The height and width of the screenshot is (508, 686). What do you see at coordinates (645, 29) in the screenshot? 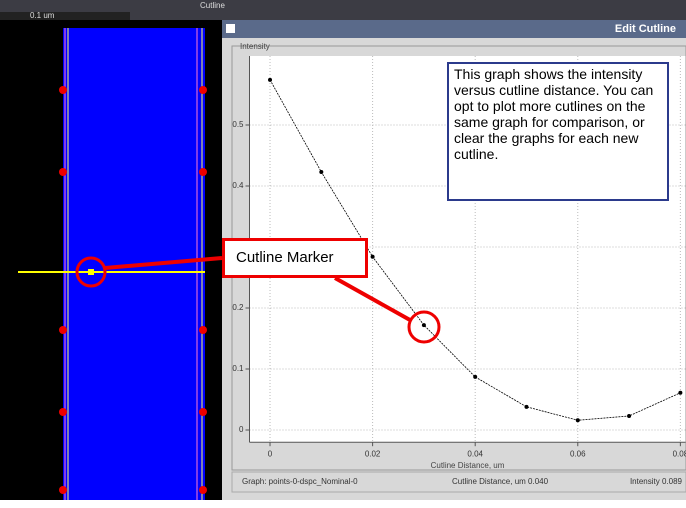
I see `window-title: Edit Cutline` at bounding box center [645, 29].